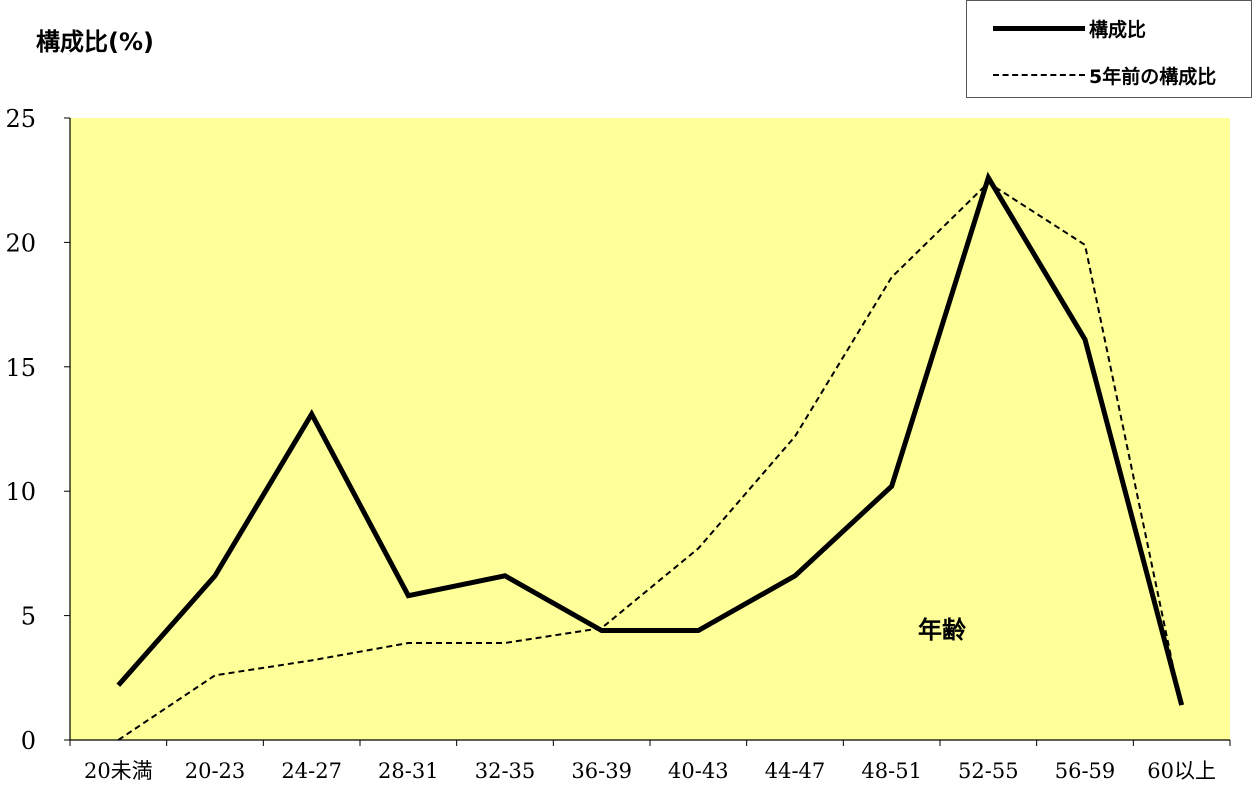 Image resolution: width=1254 pixels, height=787 pixels. I want to click on x-tick-label: 48-51, so click(891, 771).